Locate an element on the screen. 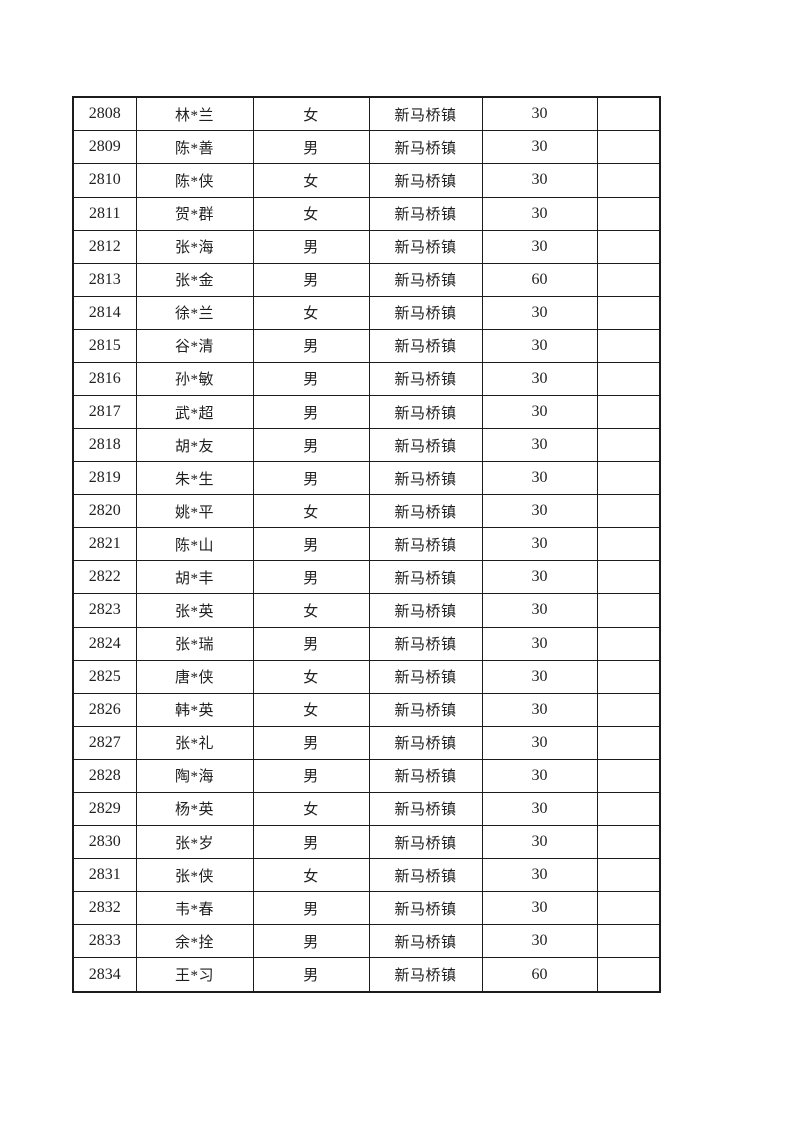 This screenshot has height=1122, width=793. serial-number-cell: 2823 is located at coordinates (104, 610).